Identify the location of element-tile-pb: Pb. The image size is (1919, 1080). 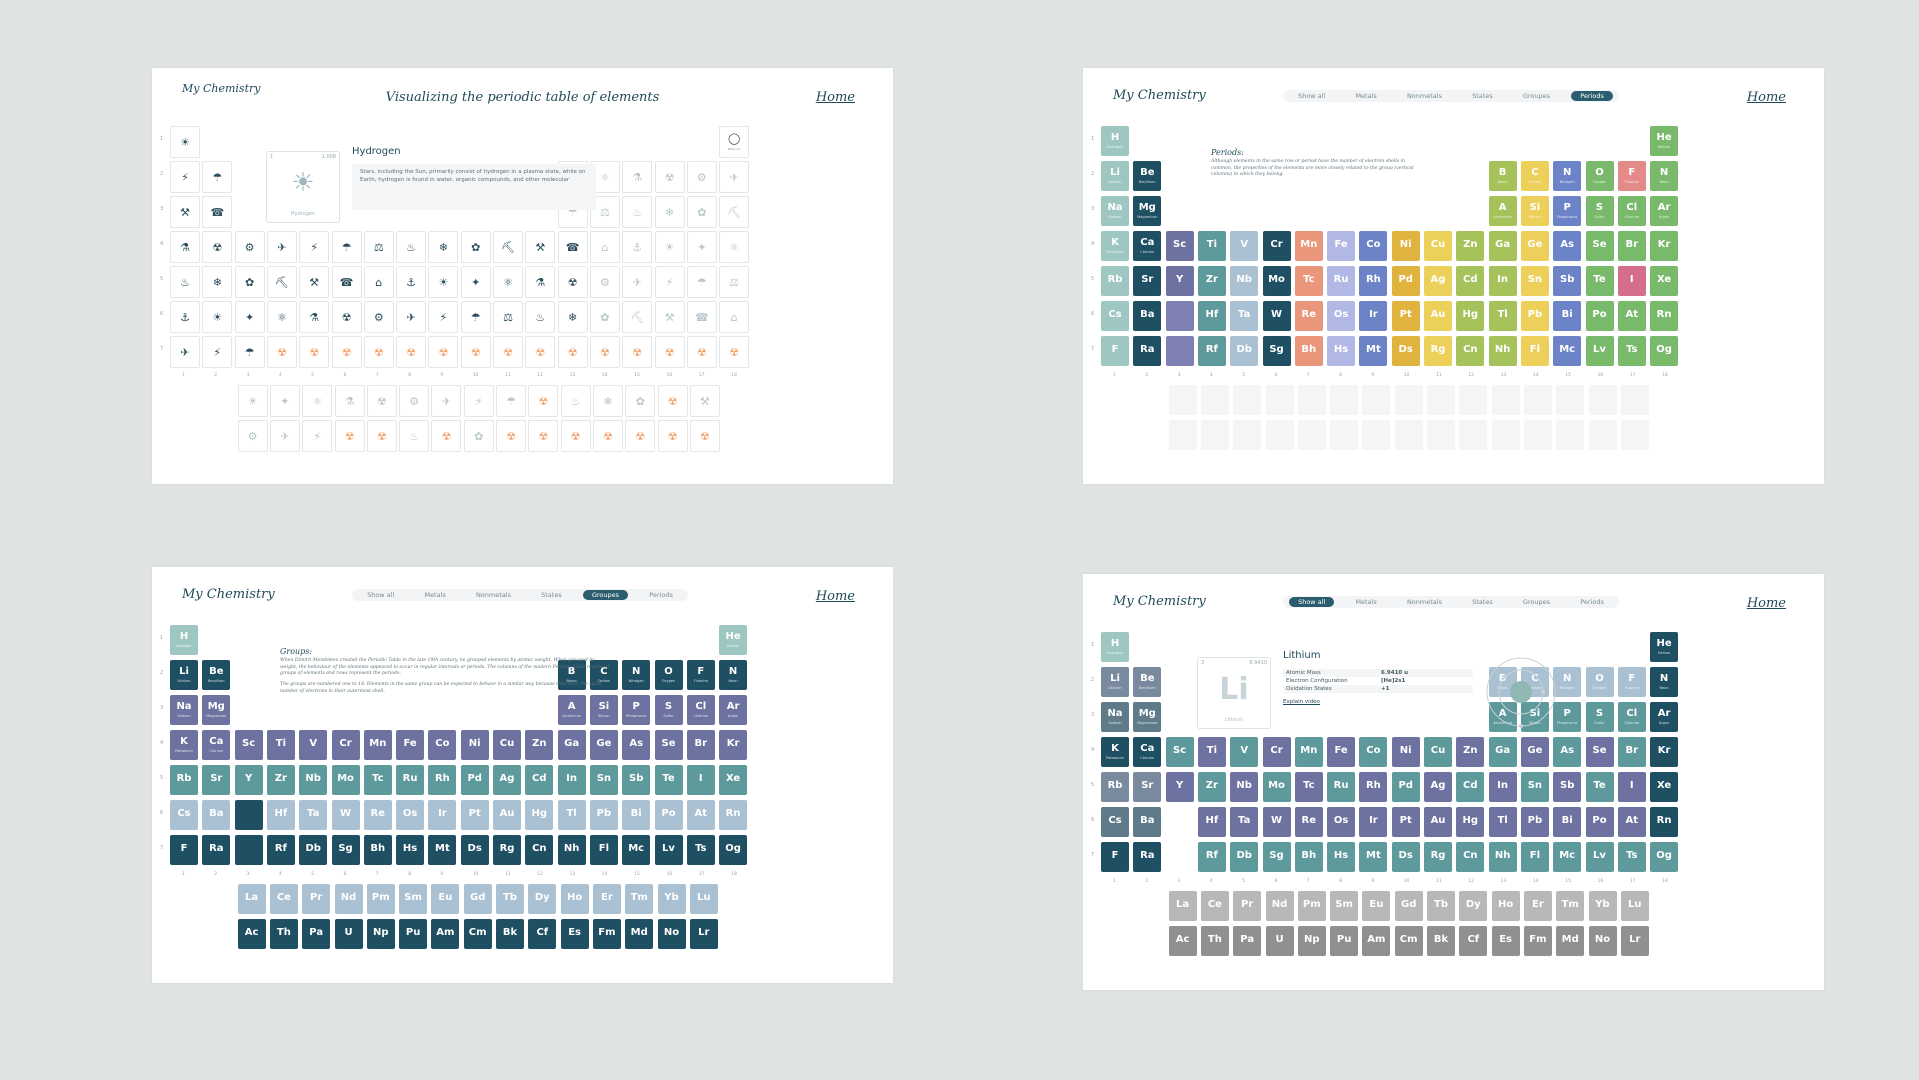
(1534, 822).